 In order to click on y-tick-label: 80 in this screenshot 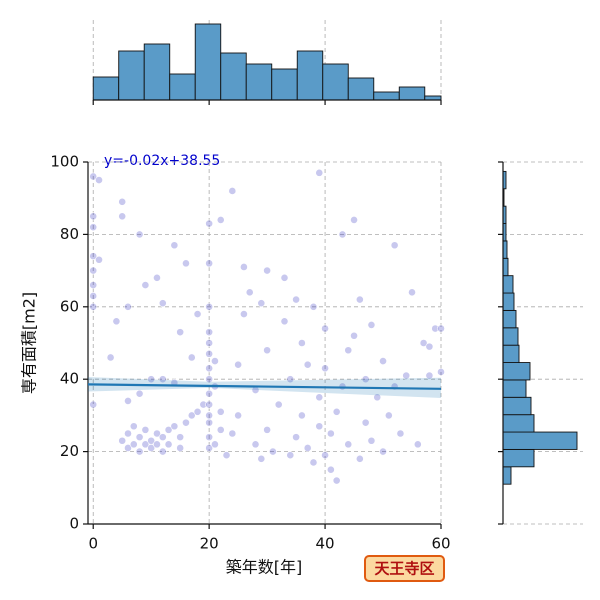, I will do `click(69, 234)`.